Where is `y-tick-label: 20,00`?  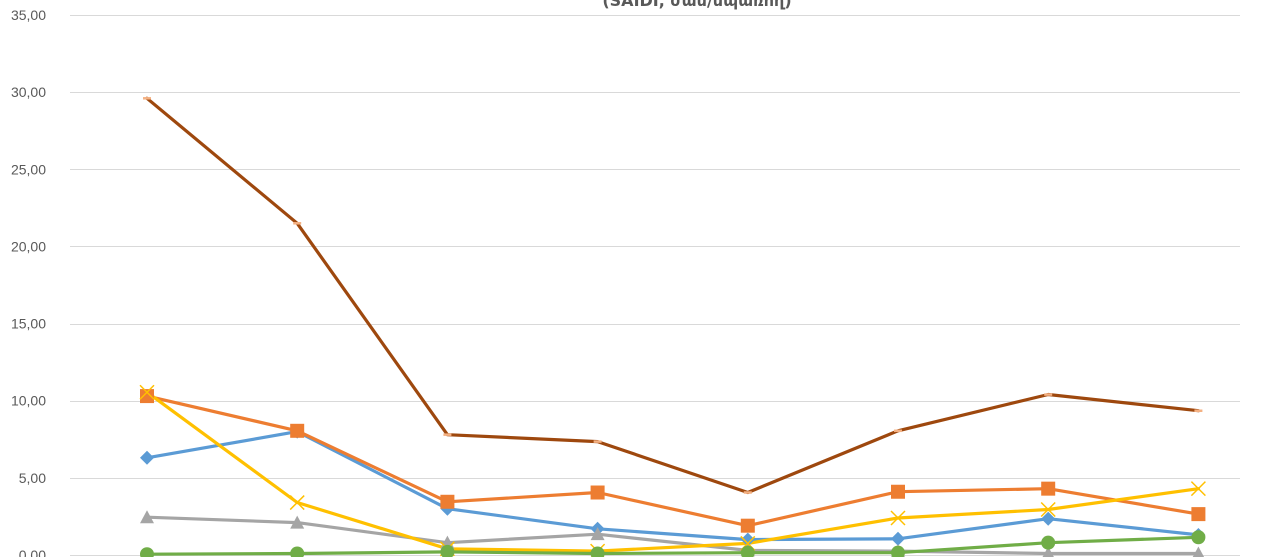 y-tick-label: 20,00 is located at coordinates (28, 246).